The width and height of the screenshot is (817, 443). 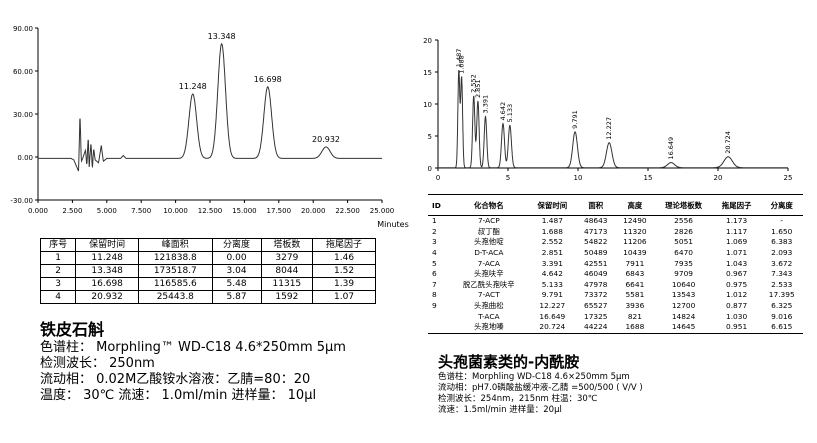 What do you see at coordinates (478, 88) in the screenshot?
I see `peak-label: 2.851` at bounding box center [478, 88].